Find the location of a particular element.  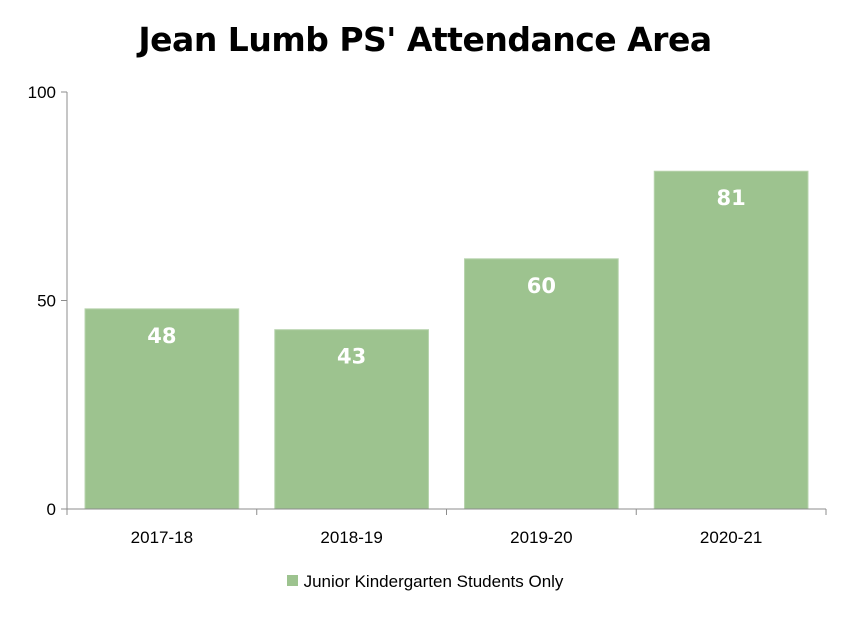

data-label: 48 is located at coordinates (161, 336).